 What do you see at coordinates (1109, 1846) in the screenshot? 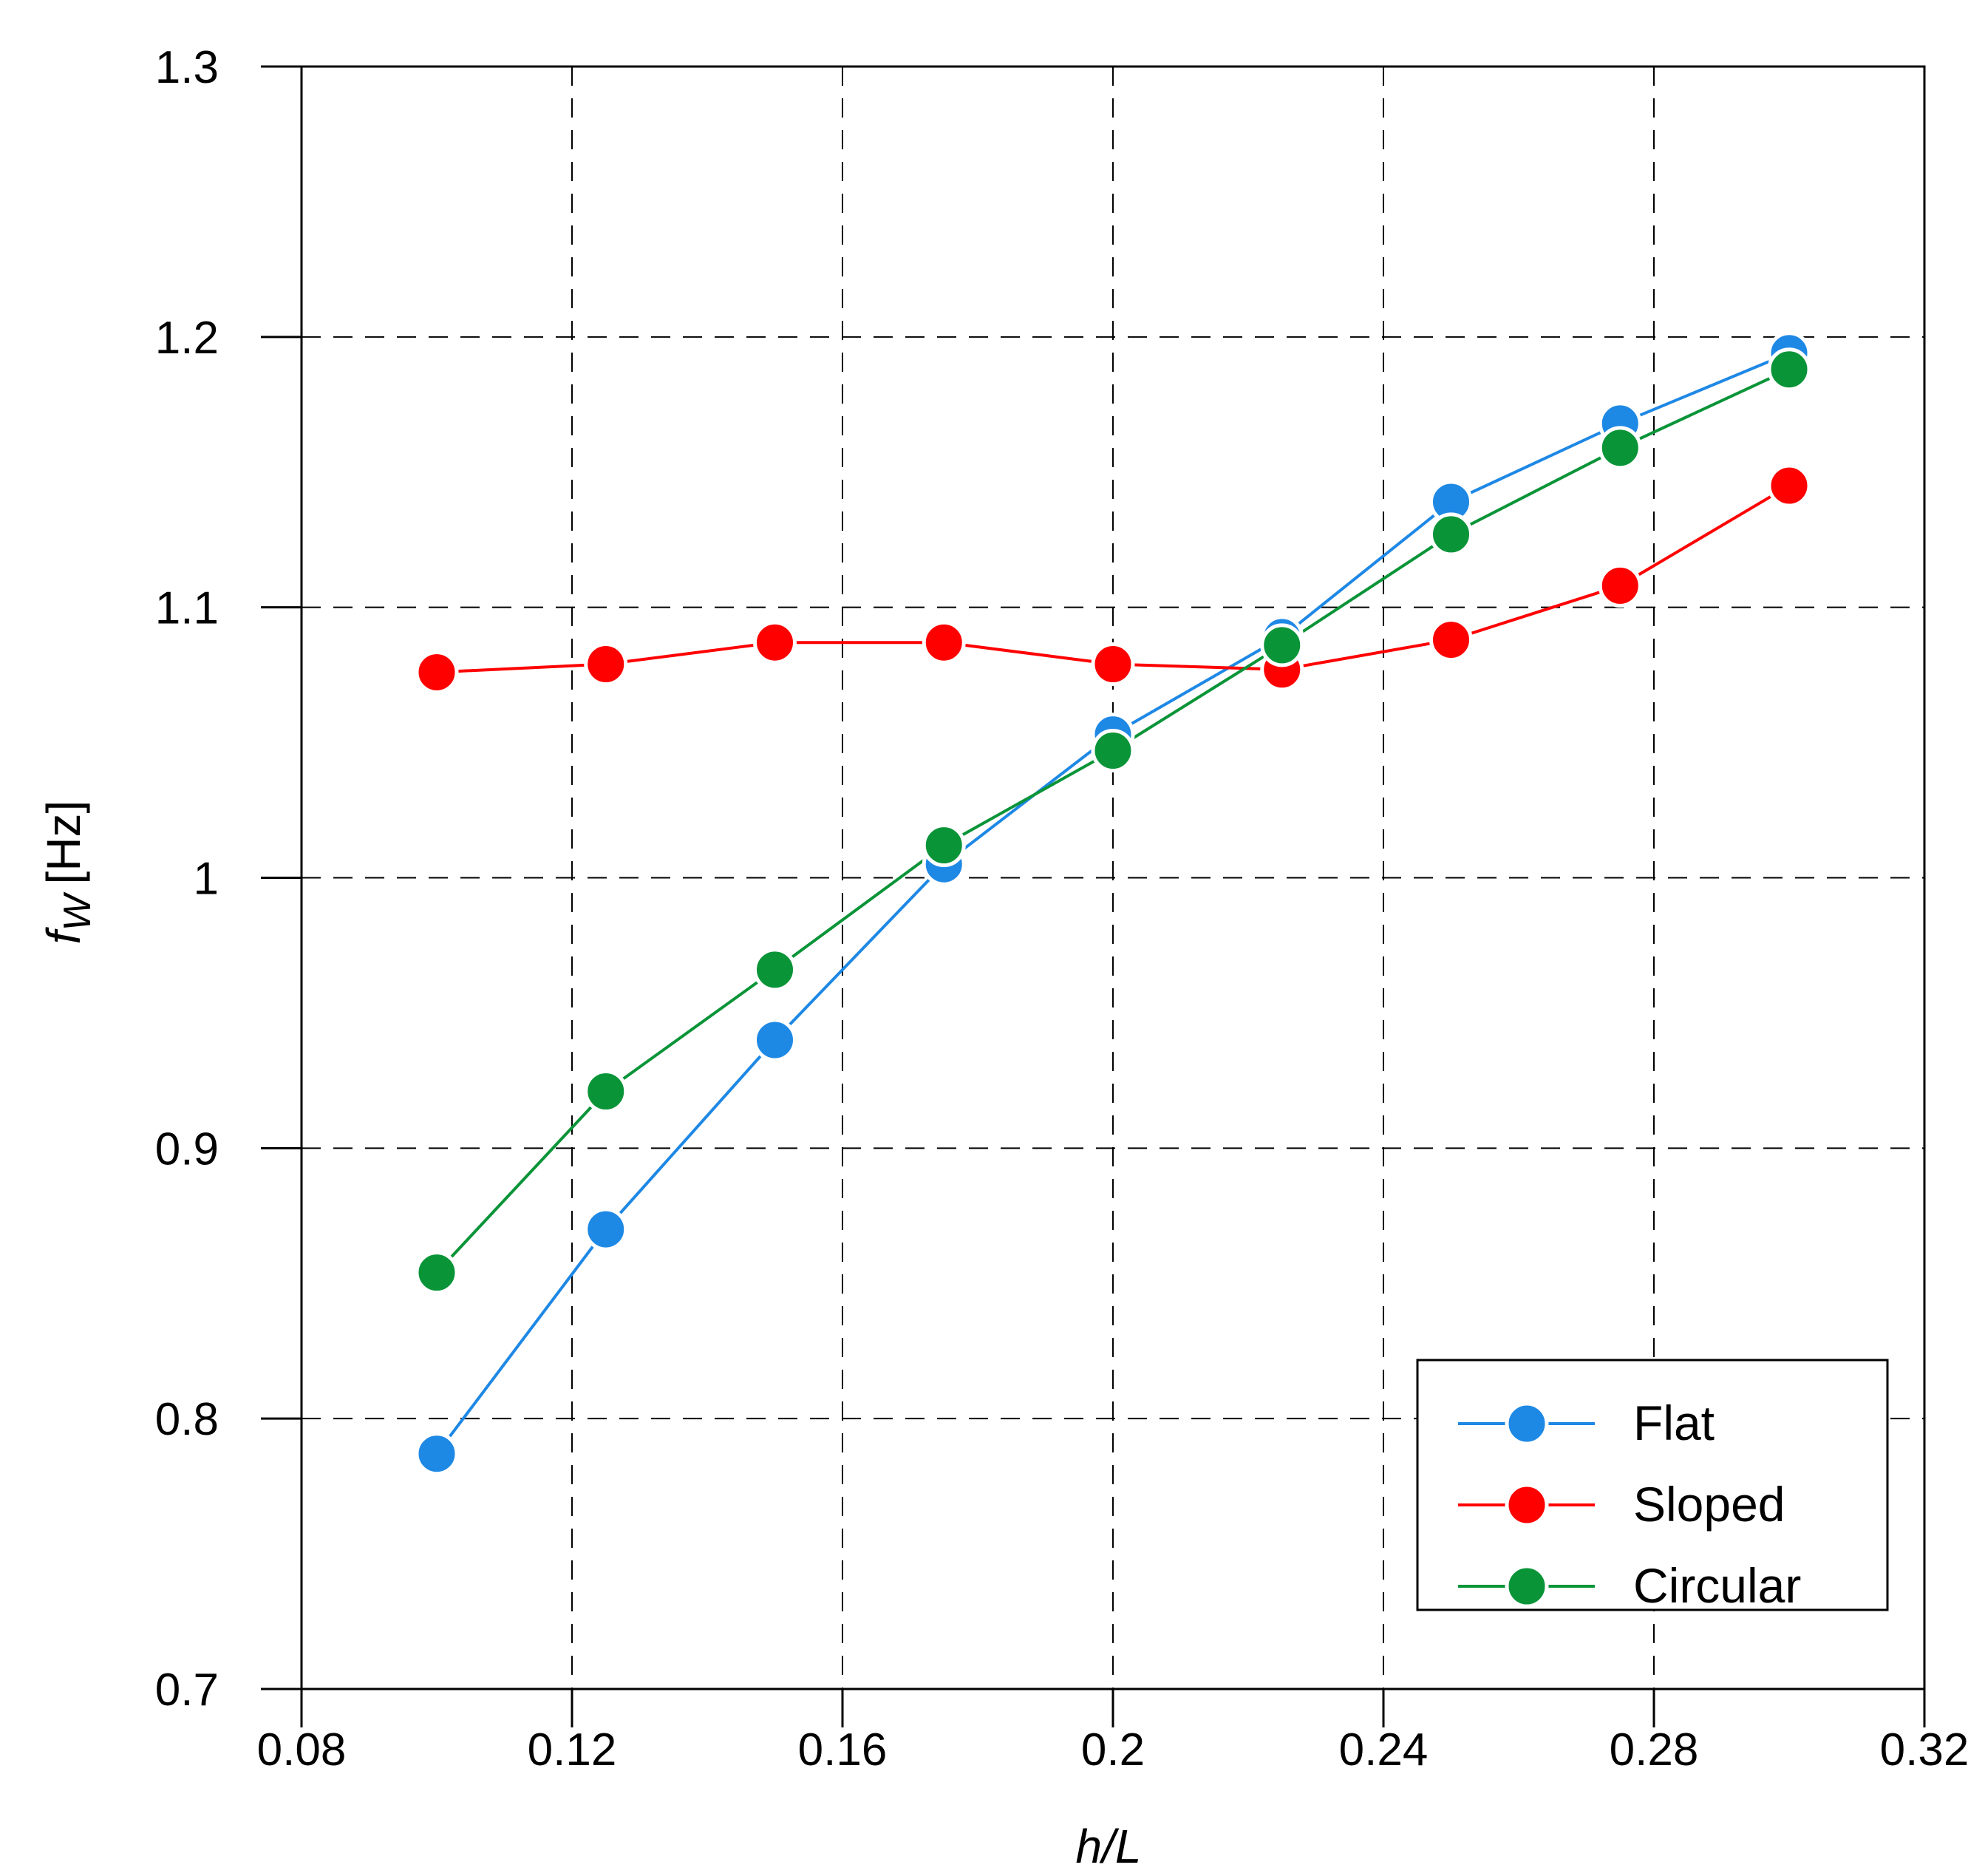
I see `x-axis-title: h/L` at bounding box center [1109, 1846].